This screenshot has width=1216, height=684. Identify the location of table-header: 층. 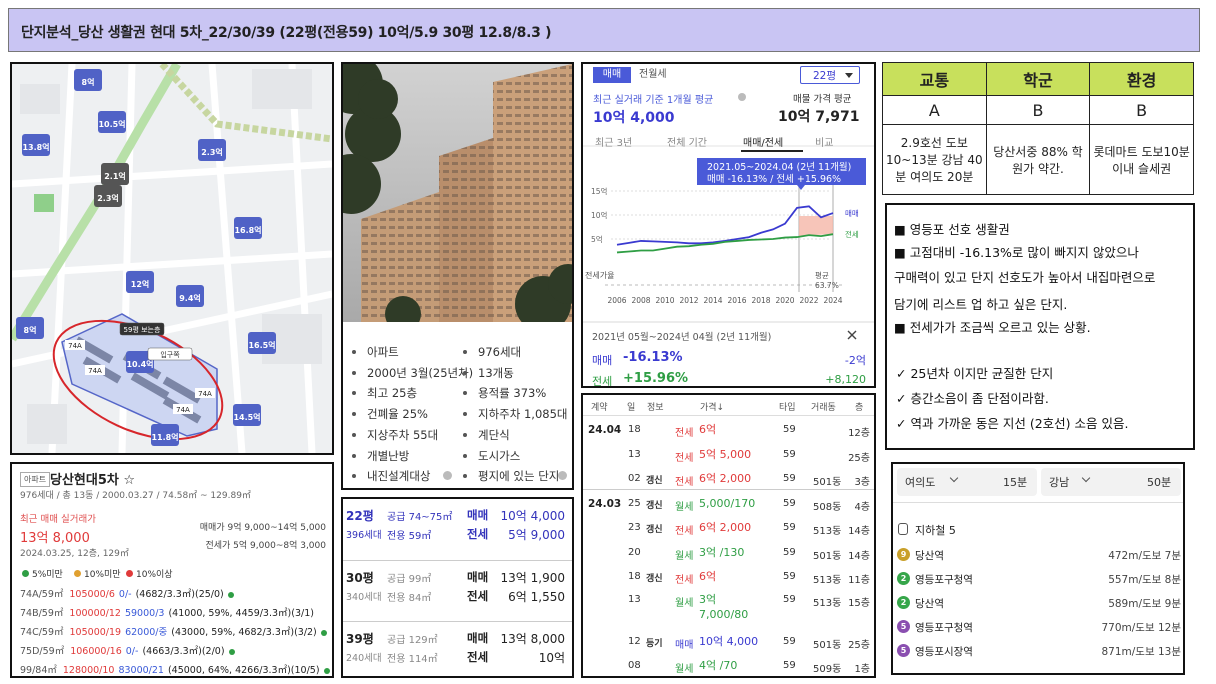
(859, 408).